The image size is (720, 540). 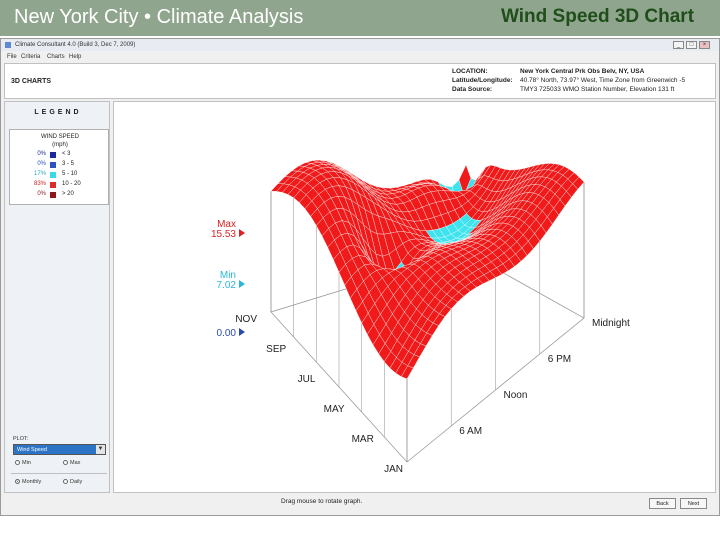 What do you see at coordinates (31, 57) in the screenshot?
I see `menu-criteria: Criteria` at bounding box center [31, 57].